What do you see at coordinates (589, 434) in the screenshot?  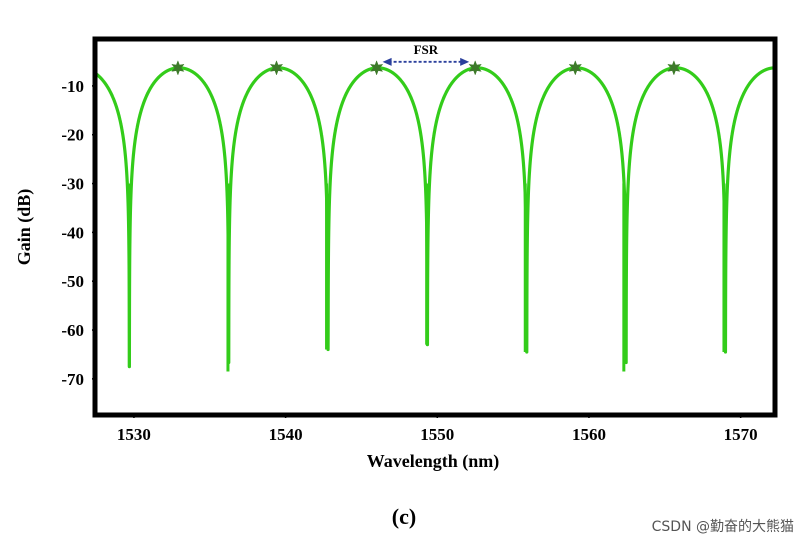 I see `x-tick-label: 1560` at bounding box center [589, 434].